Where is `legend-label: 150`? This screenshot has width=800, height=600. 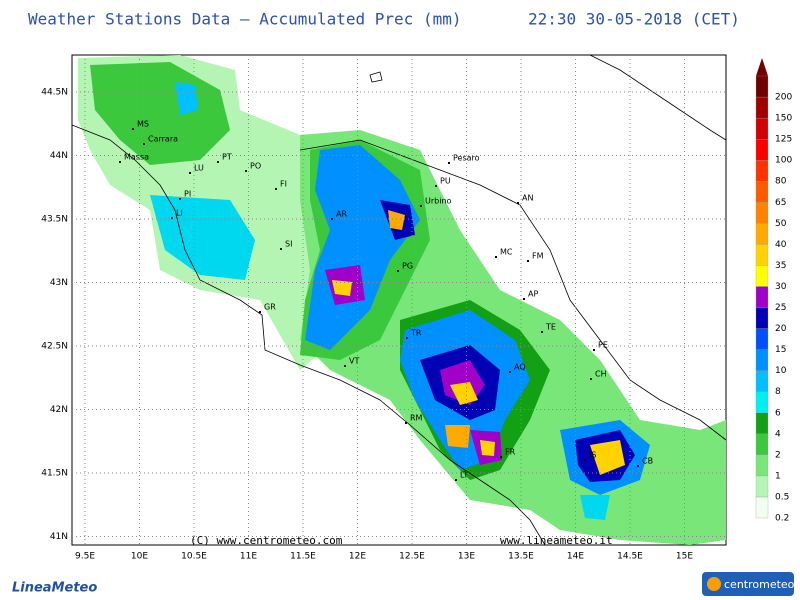 legend-label: 150 is located at coordinates (783, 119).